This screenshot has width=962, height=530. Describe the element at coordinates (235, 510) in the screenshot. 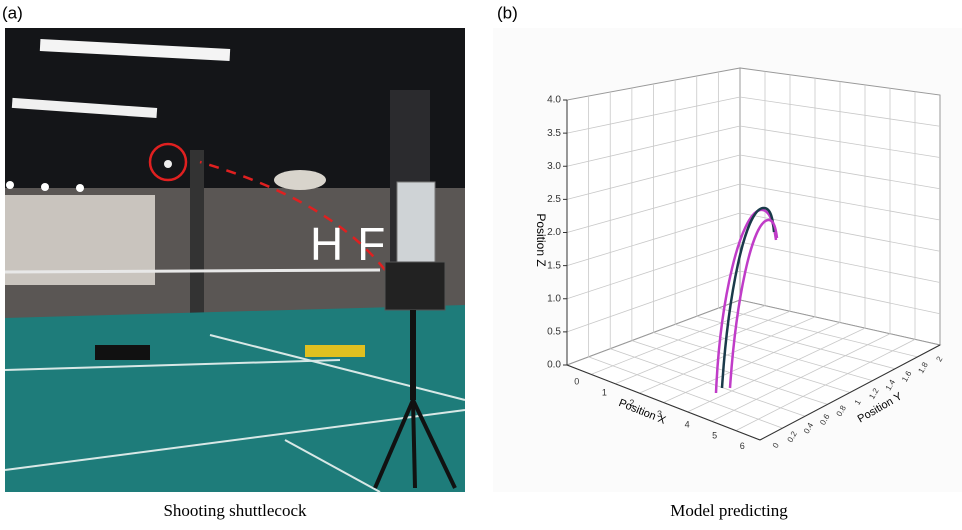

I see `caption: Shooting shuttlecock` at that location.